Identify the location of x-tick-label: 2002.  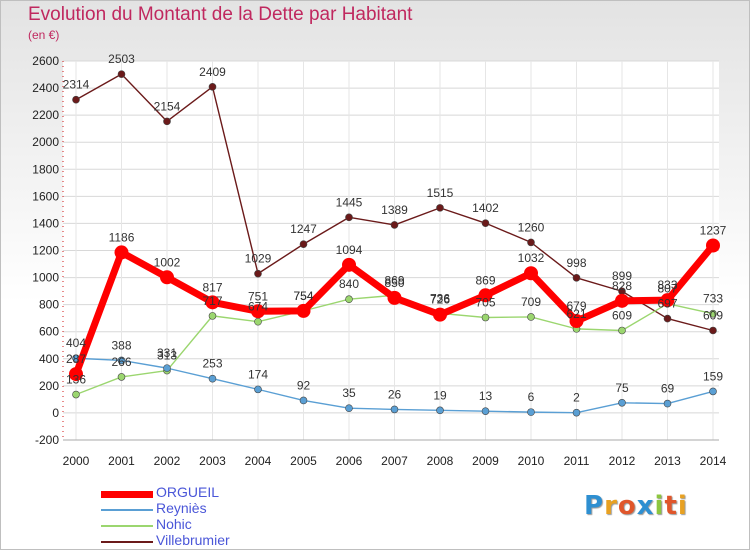
(167, 461).